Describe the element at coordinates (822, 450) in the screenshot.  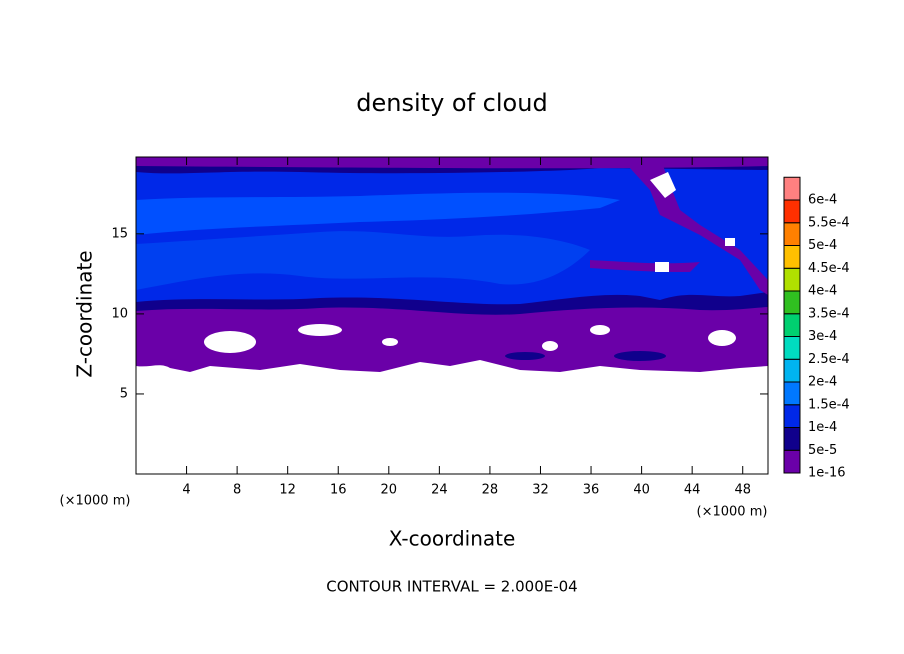
I see `colorbar-label: 5e-5` at that location.